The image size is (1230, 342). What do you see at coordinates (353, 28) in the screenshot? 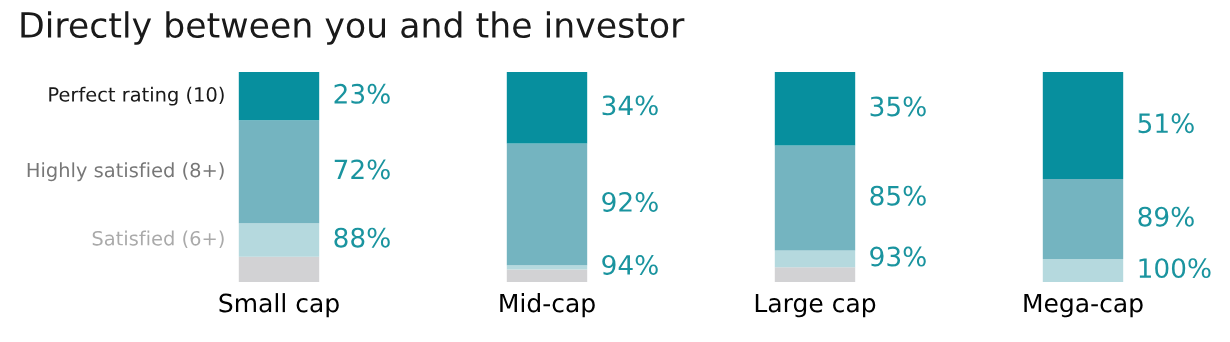
I see `chart-title: Directly between you and the investor` at bounding box center [353, 28].